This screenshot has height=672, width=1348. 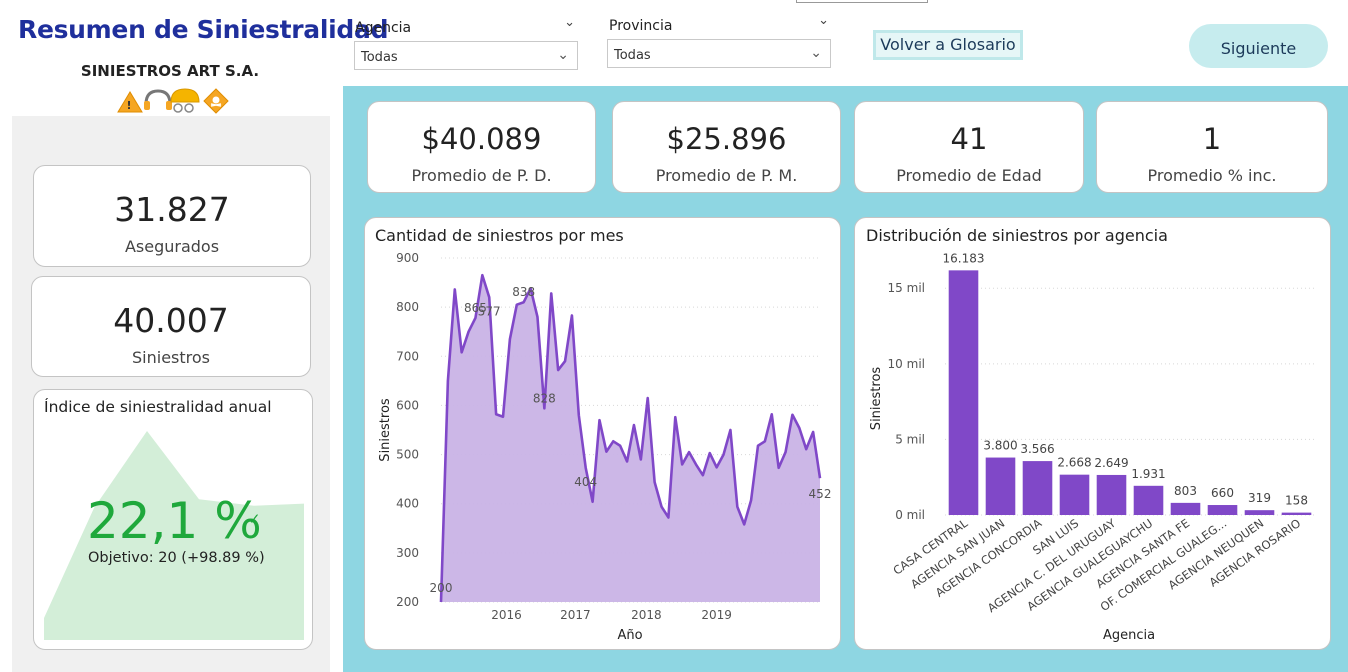 I want to click on data-label: 577, so click(x=489, y=311).